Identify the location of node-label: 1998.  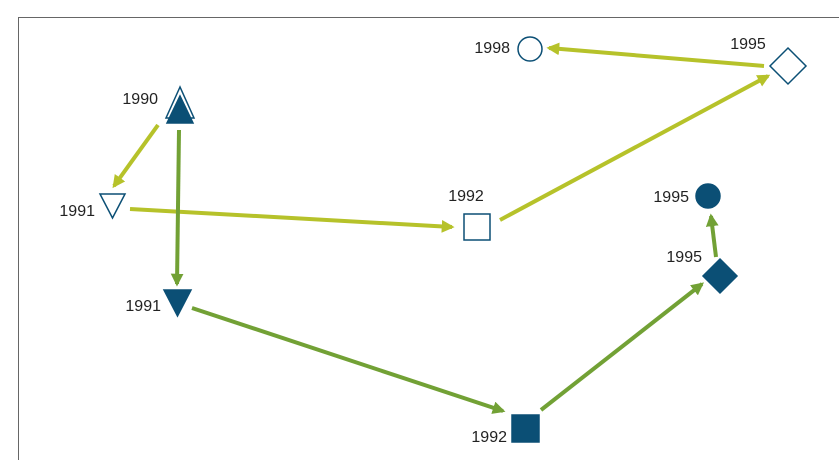
(492, 48).